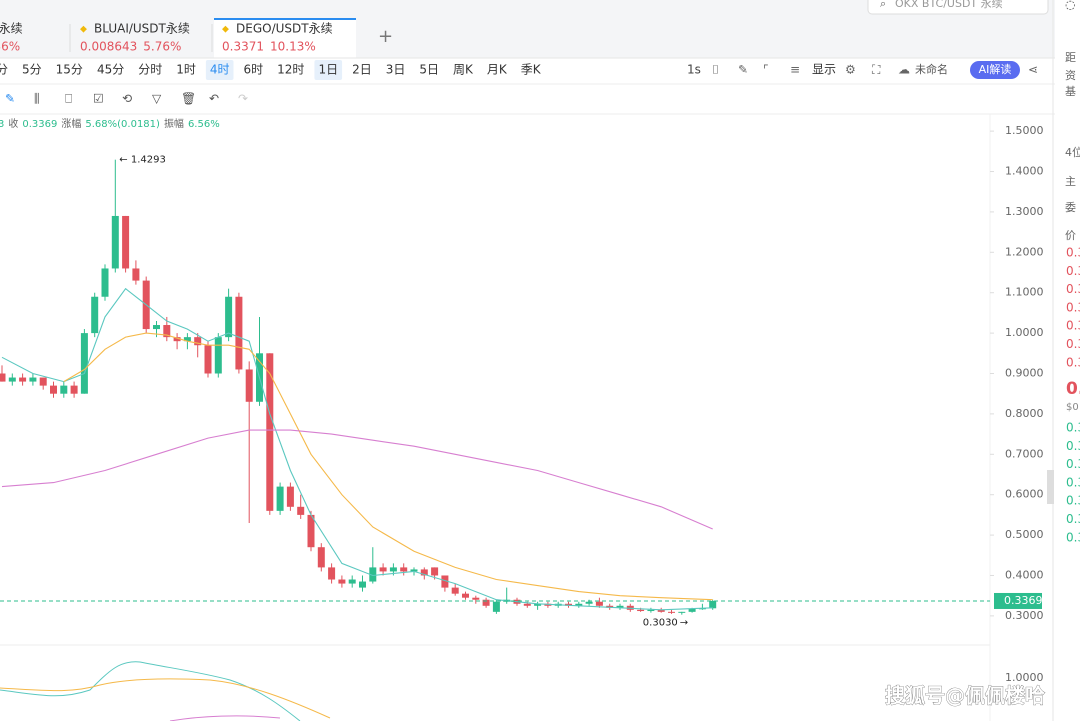 Image resolution: width=1080 pixels, height=721 pixels. What do you see at coordinates (13, 123) in the screenshot?
I see `info-label: 收` at bounding box center [13, 123].